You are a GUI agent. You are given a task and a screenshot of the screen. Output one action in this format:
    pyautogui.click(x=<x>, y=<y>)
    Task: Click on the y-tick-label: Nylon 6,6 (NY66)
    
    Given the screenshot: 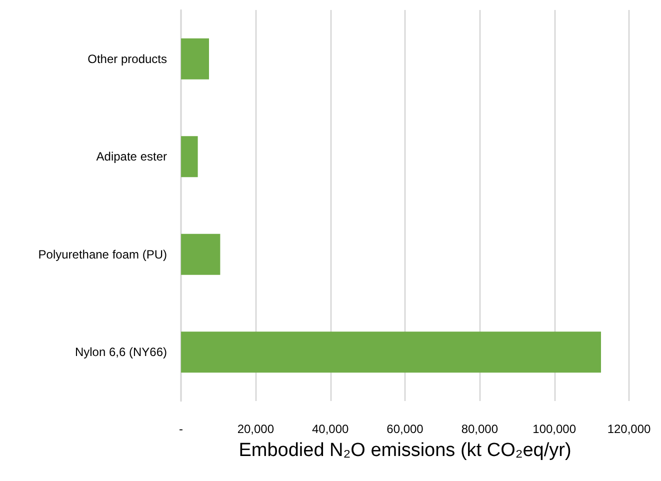 What is the action you would take?
    pyautogui.click(x=120, y=352)
    